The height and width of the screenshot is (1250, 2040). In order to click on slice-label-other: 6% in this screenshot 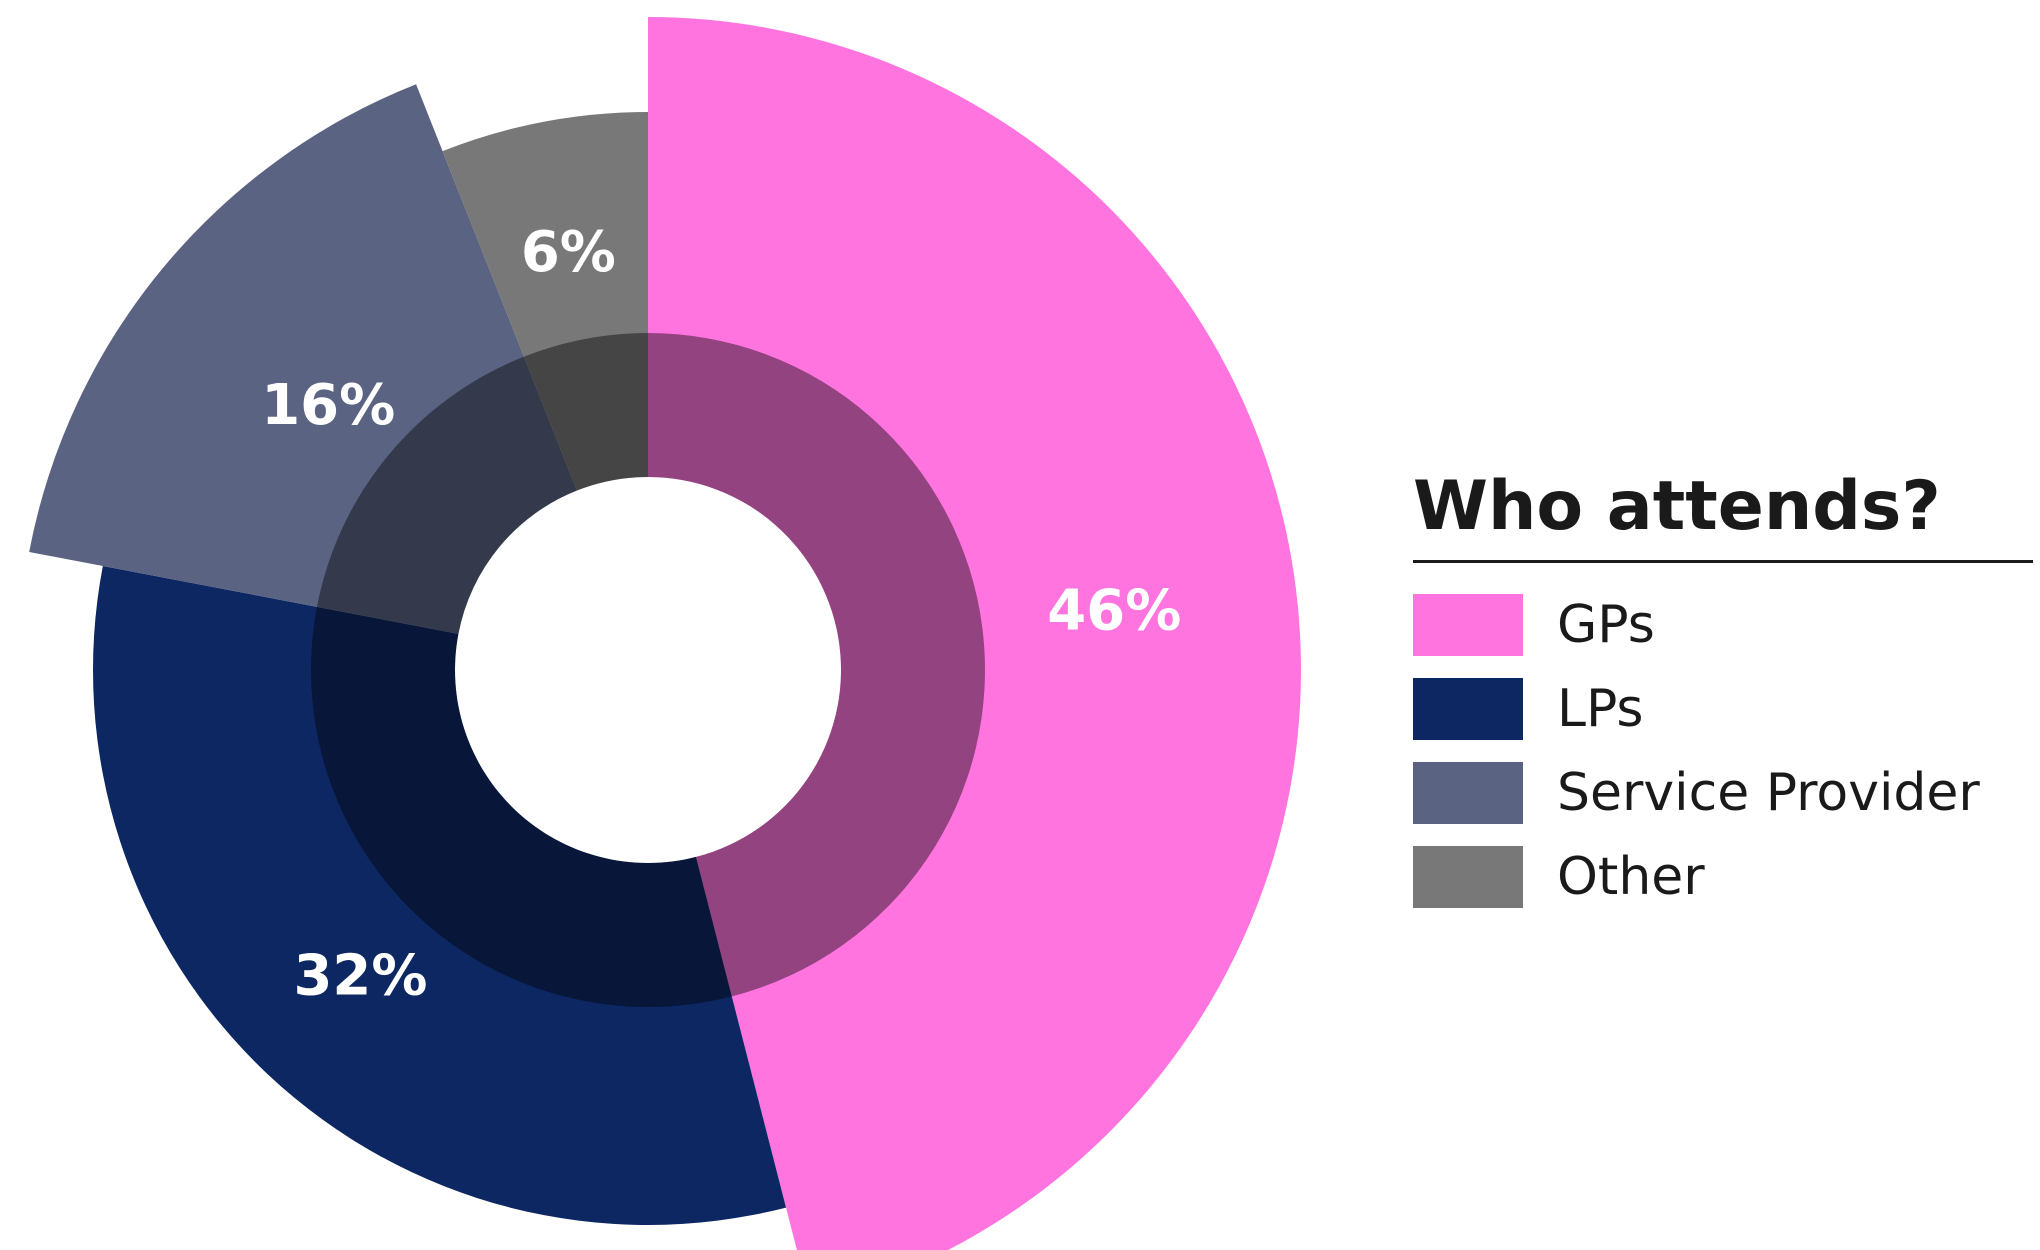, I will do `click(568, 252)`.